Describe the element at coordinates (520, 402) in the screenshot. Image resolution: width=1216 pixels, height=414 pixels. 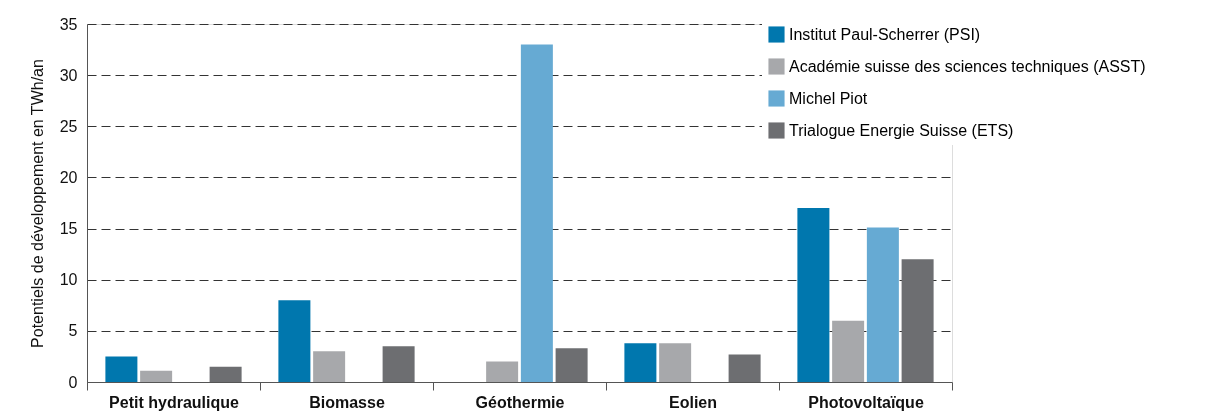
I see `x-tick-label: Géothermie` at that location.